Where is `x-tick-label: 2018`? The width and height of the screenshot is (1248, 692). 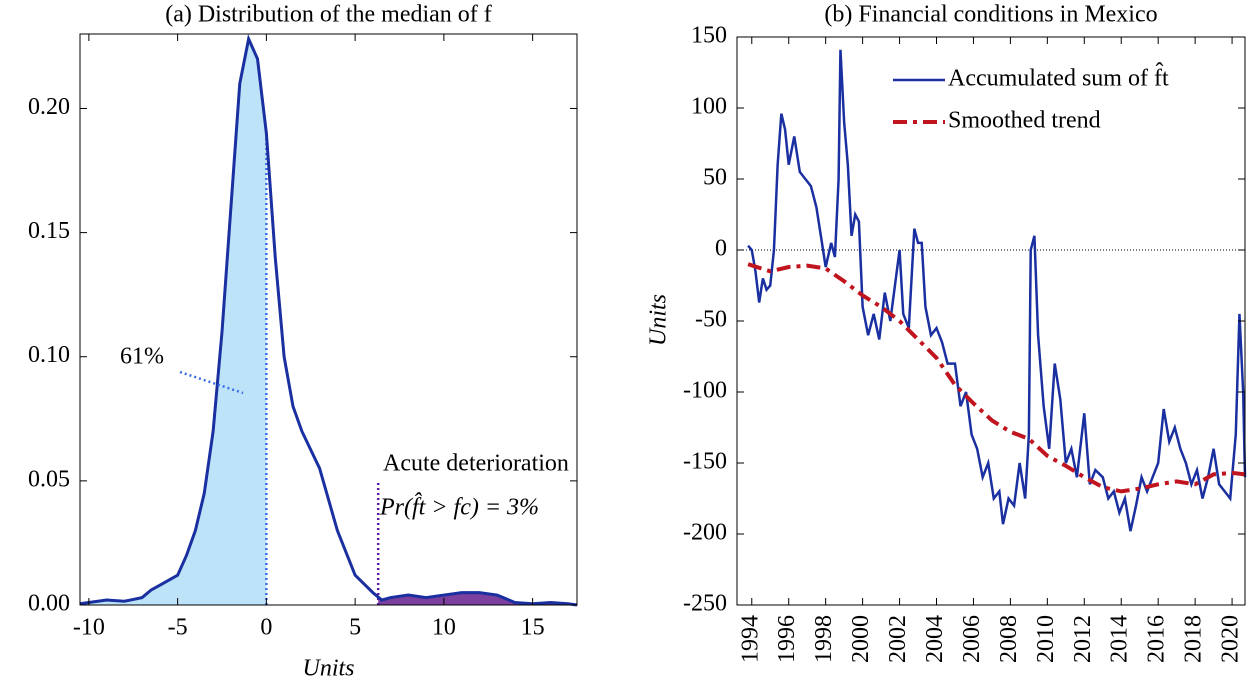 x-tick-label: 2018 is located at coordinates (1194, 639).